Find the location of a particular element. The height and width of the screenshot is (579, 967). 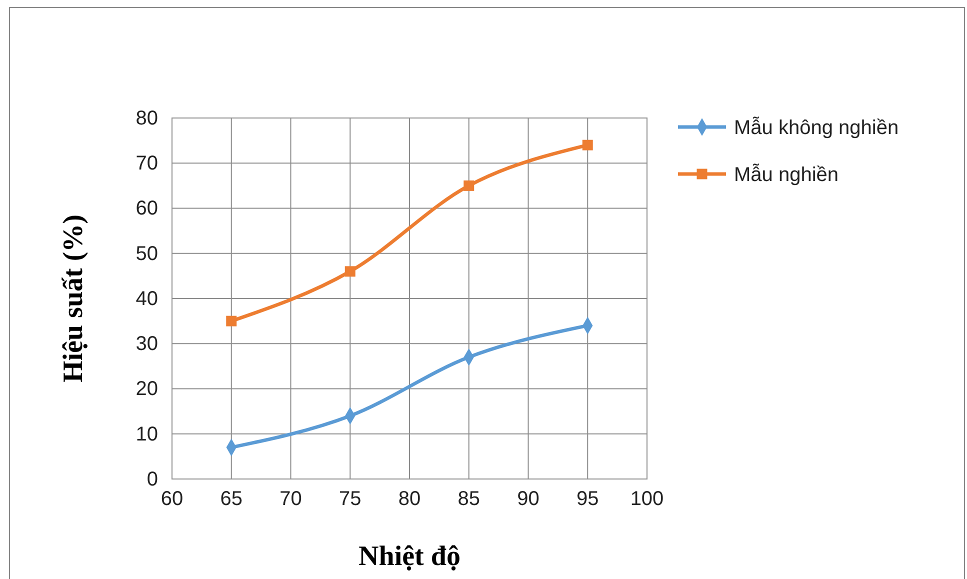

y-tick-label: 40 is located at coordinates (147, 299).